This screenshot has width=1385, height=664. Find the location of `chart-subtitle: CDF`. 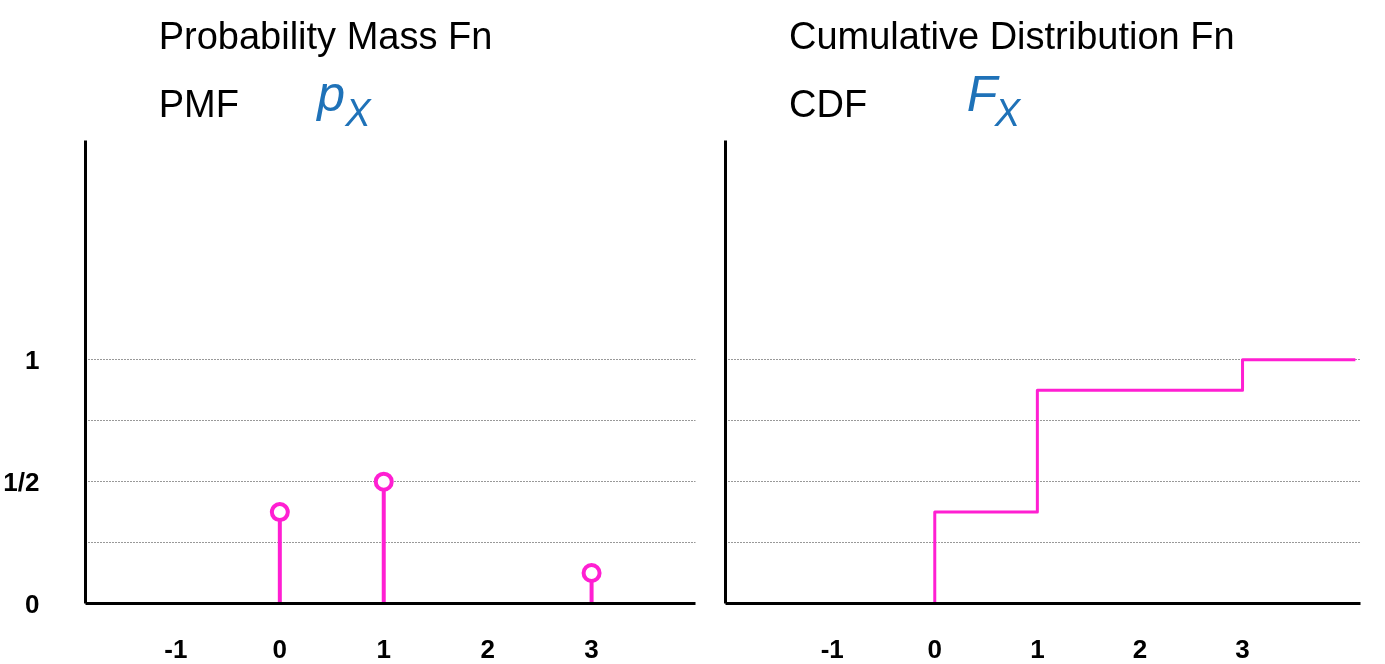

chart-subtitle: CDF is located at coordinates (828, 103).